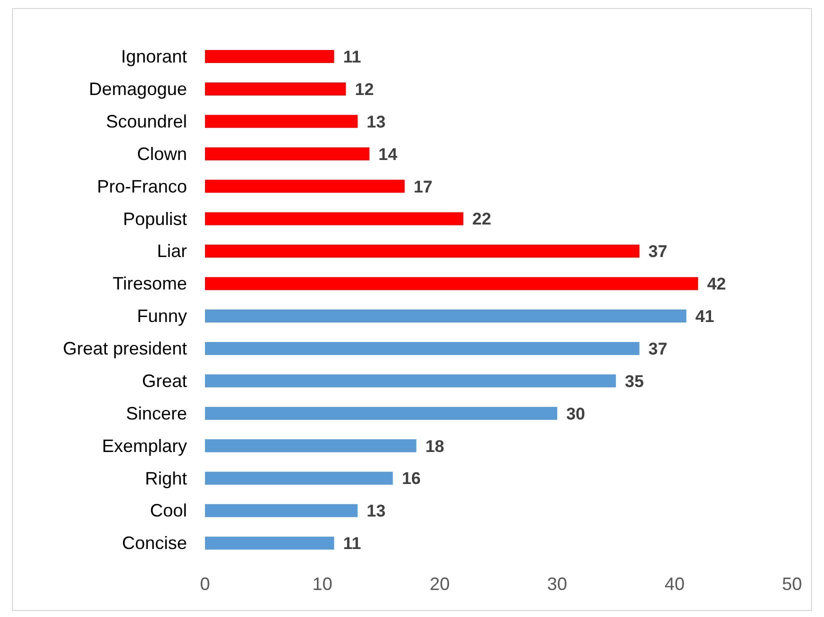  I want to click on x-tick-label: 50, so click(792, 584).